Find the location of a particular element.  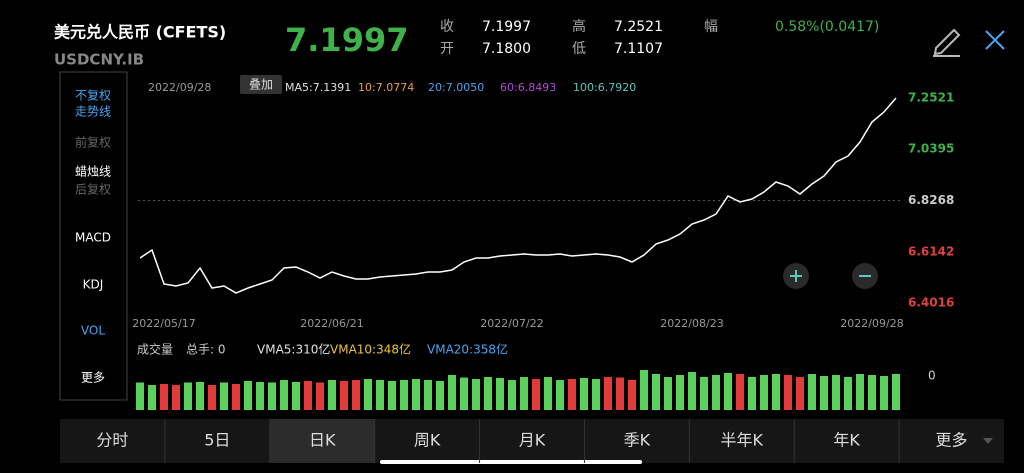

side-menu-item: 不复权 is located at coordinates (93, 96).